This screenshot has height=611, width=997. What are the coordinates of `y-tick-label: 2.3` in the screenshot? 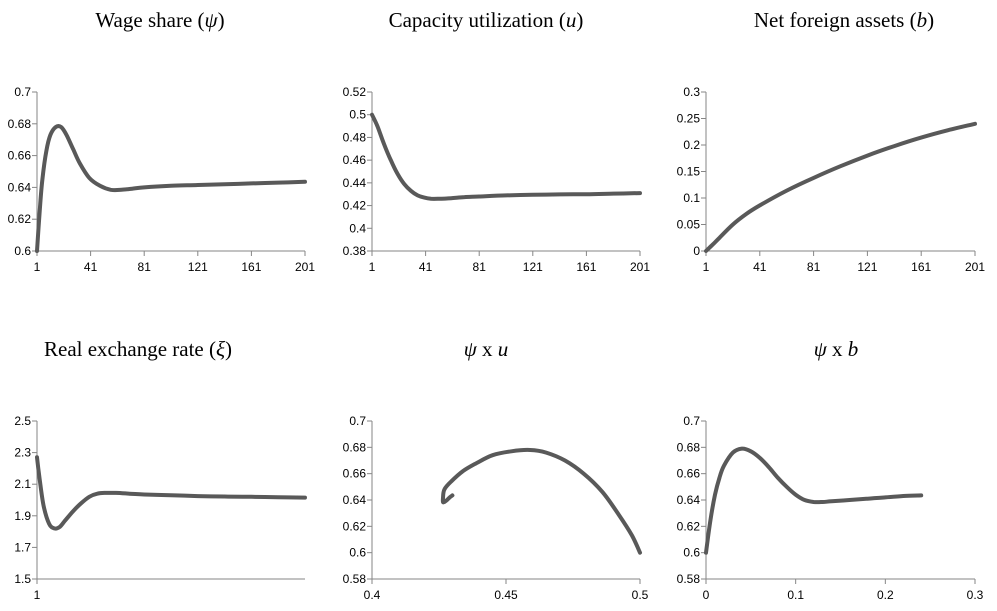 It's located at (22, 453).